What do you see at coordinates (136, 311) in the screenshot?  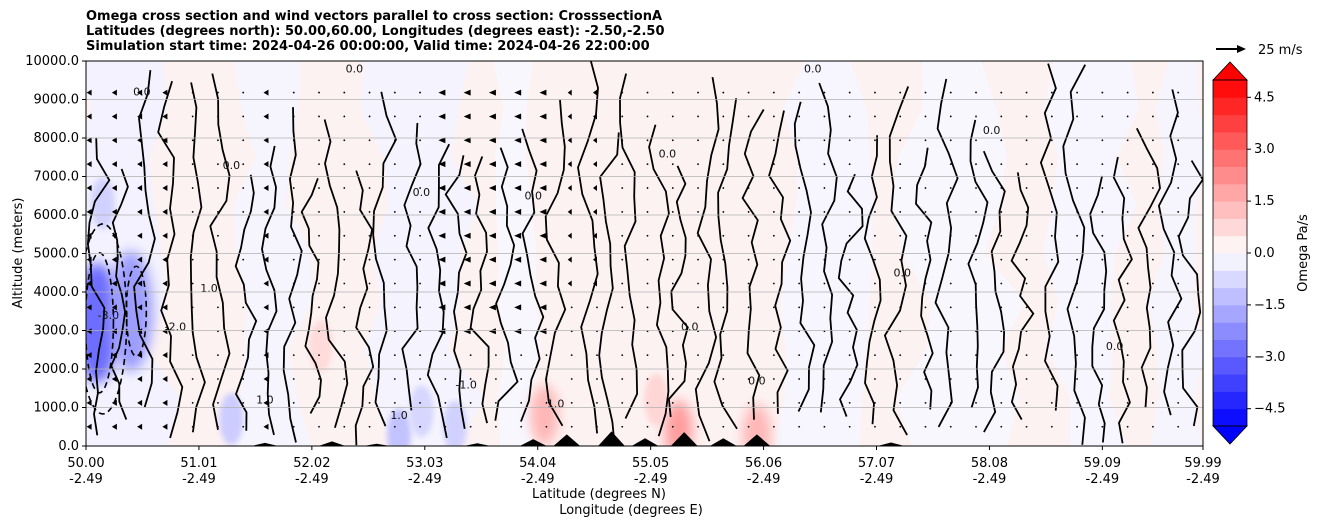 I see `negative-contour` at bounding box center [136, 311].